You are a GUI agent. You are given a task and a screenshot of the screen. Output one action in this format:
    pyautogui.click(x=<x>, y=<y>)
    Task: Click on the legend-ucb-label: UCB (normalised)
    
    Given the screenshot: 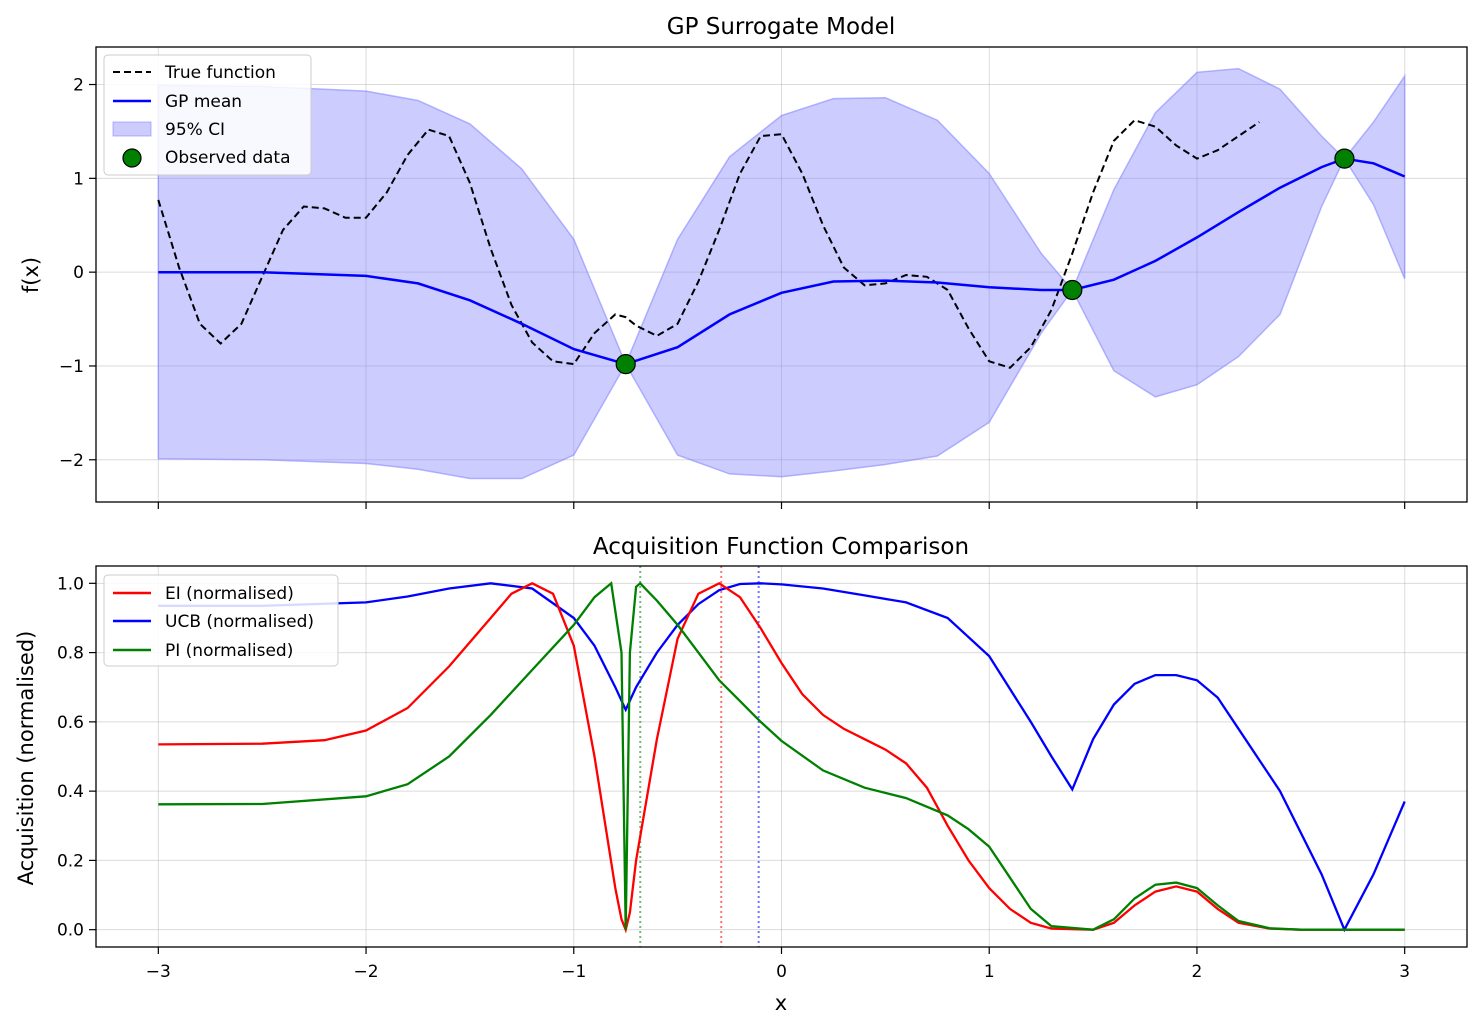 What is the action you would take?
    pyautogui.click(x=239, y=622)
    